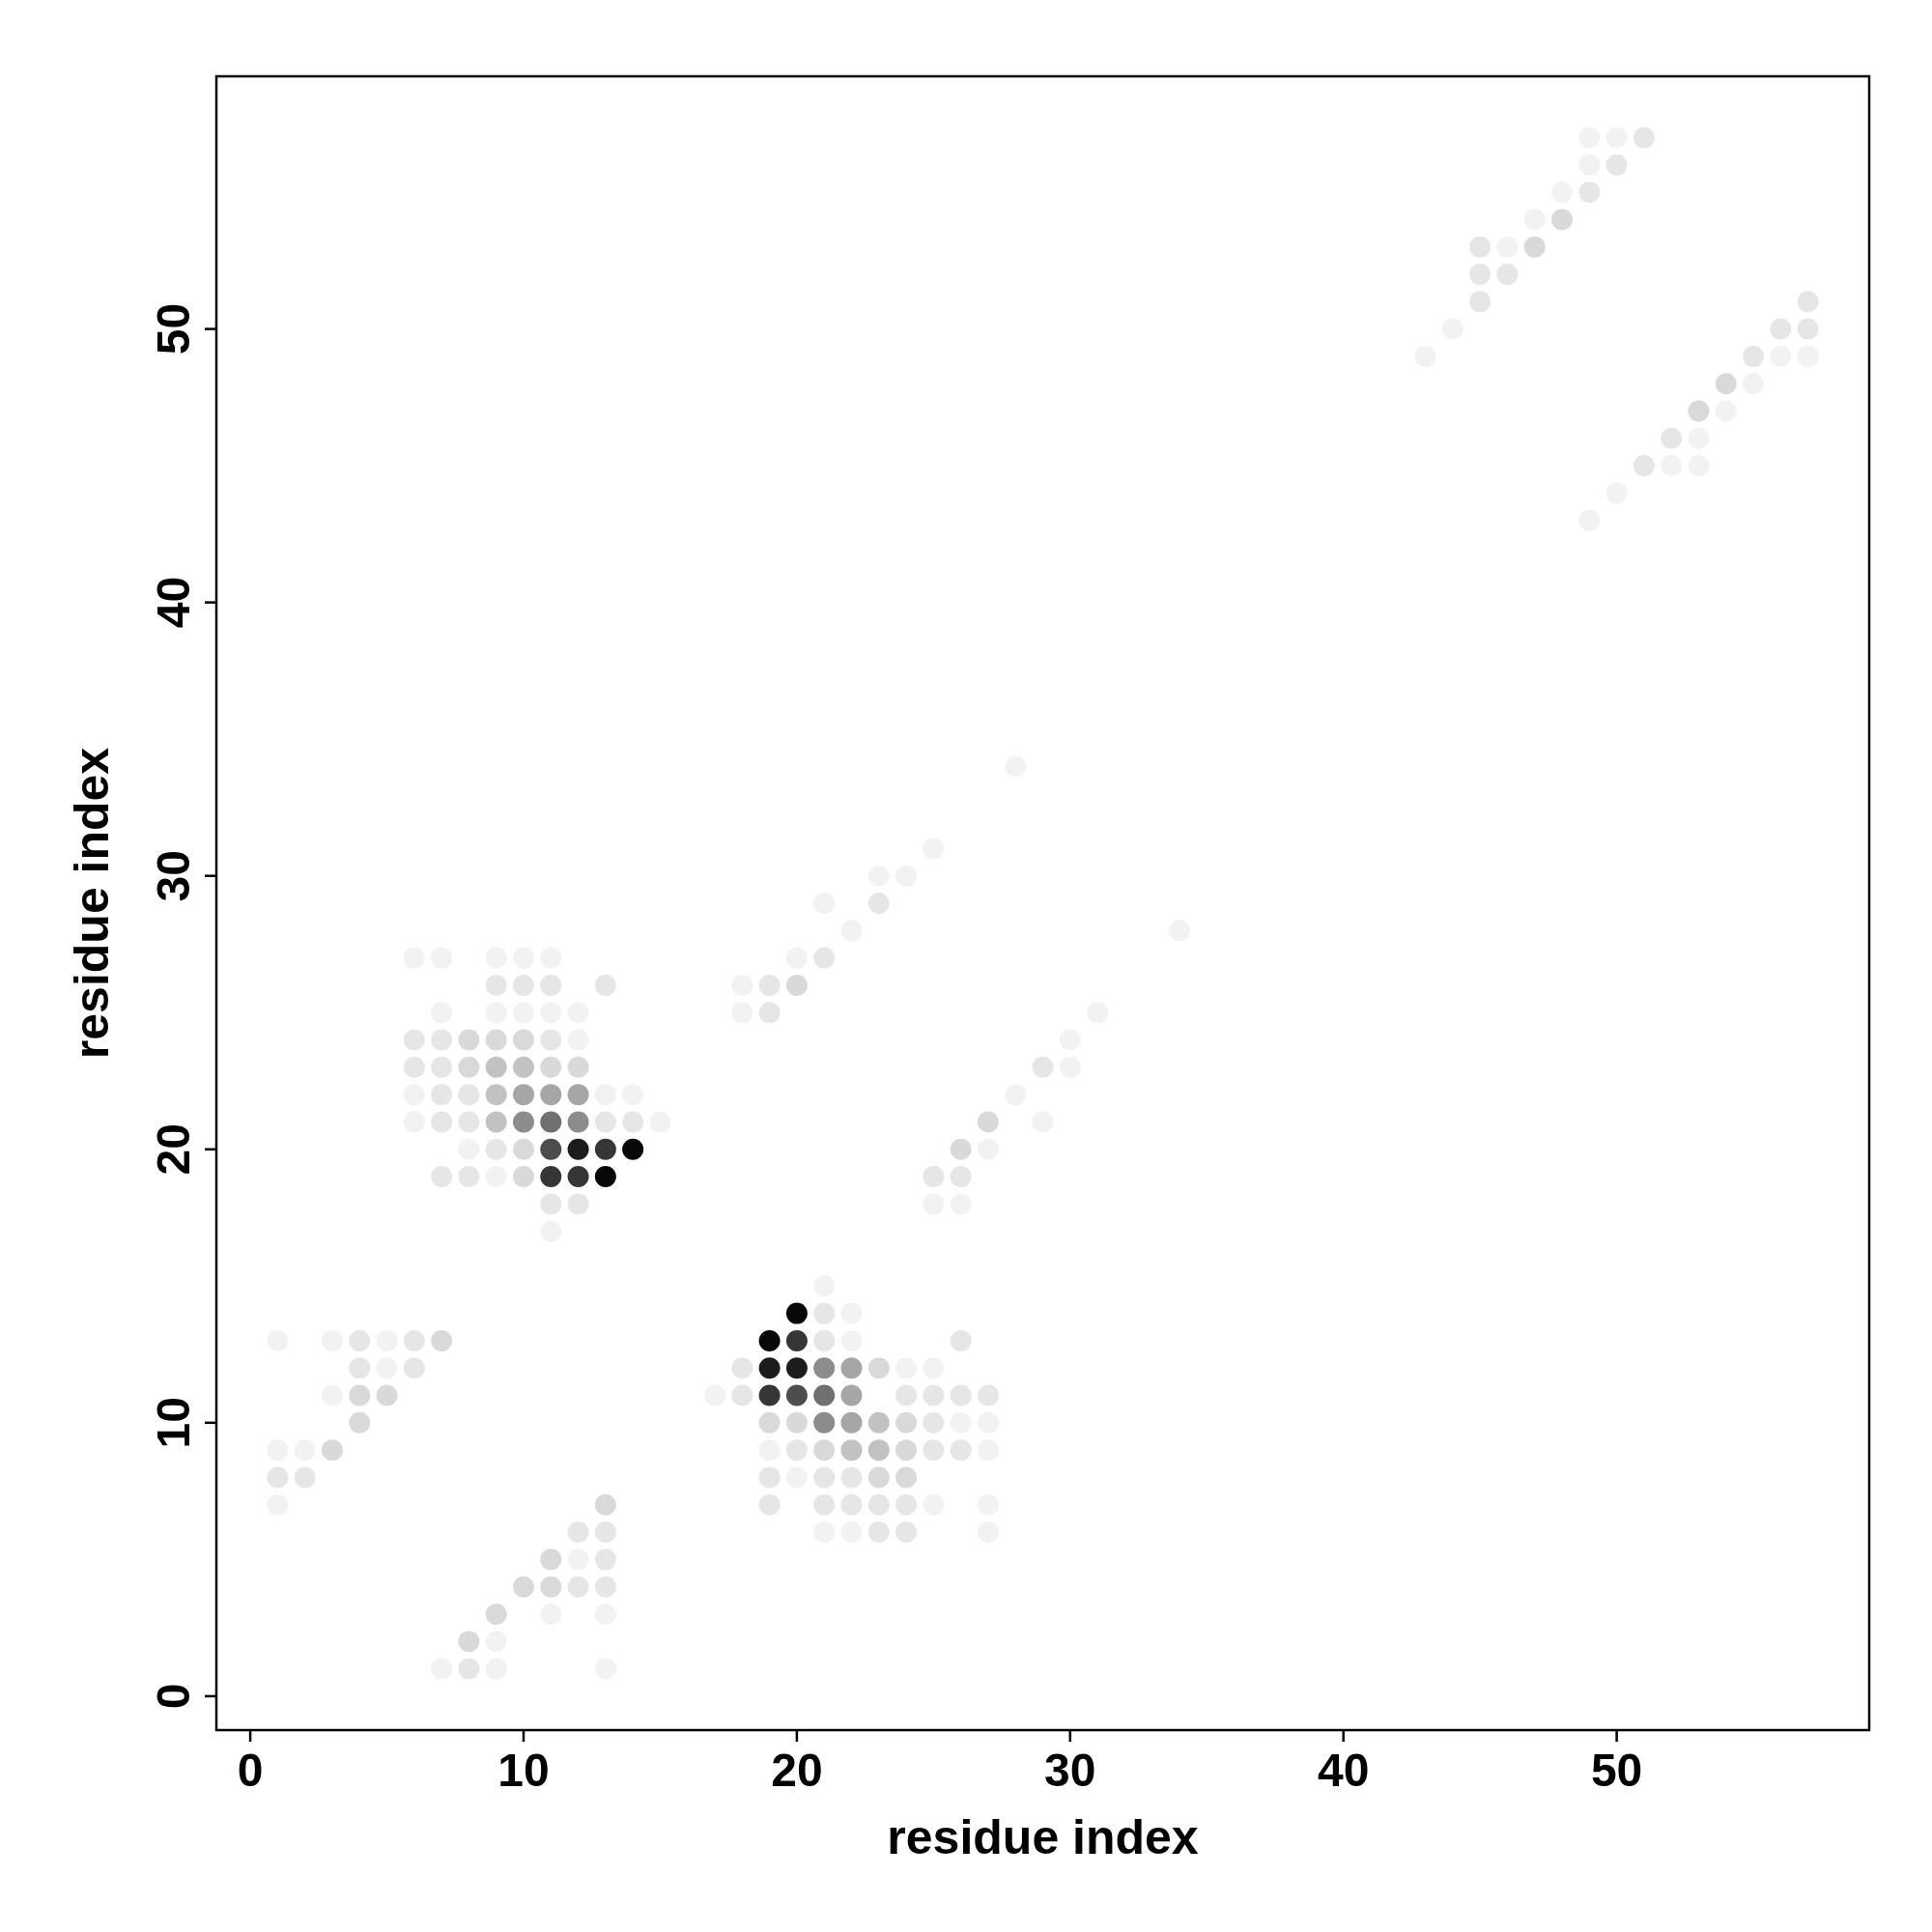 This screenshot has height=1932, width=1932. What do you see at coordinates (523, 1770) in the screenshot?
I see `x-tick-label: 10` at bounding box center [523, 1770].